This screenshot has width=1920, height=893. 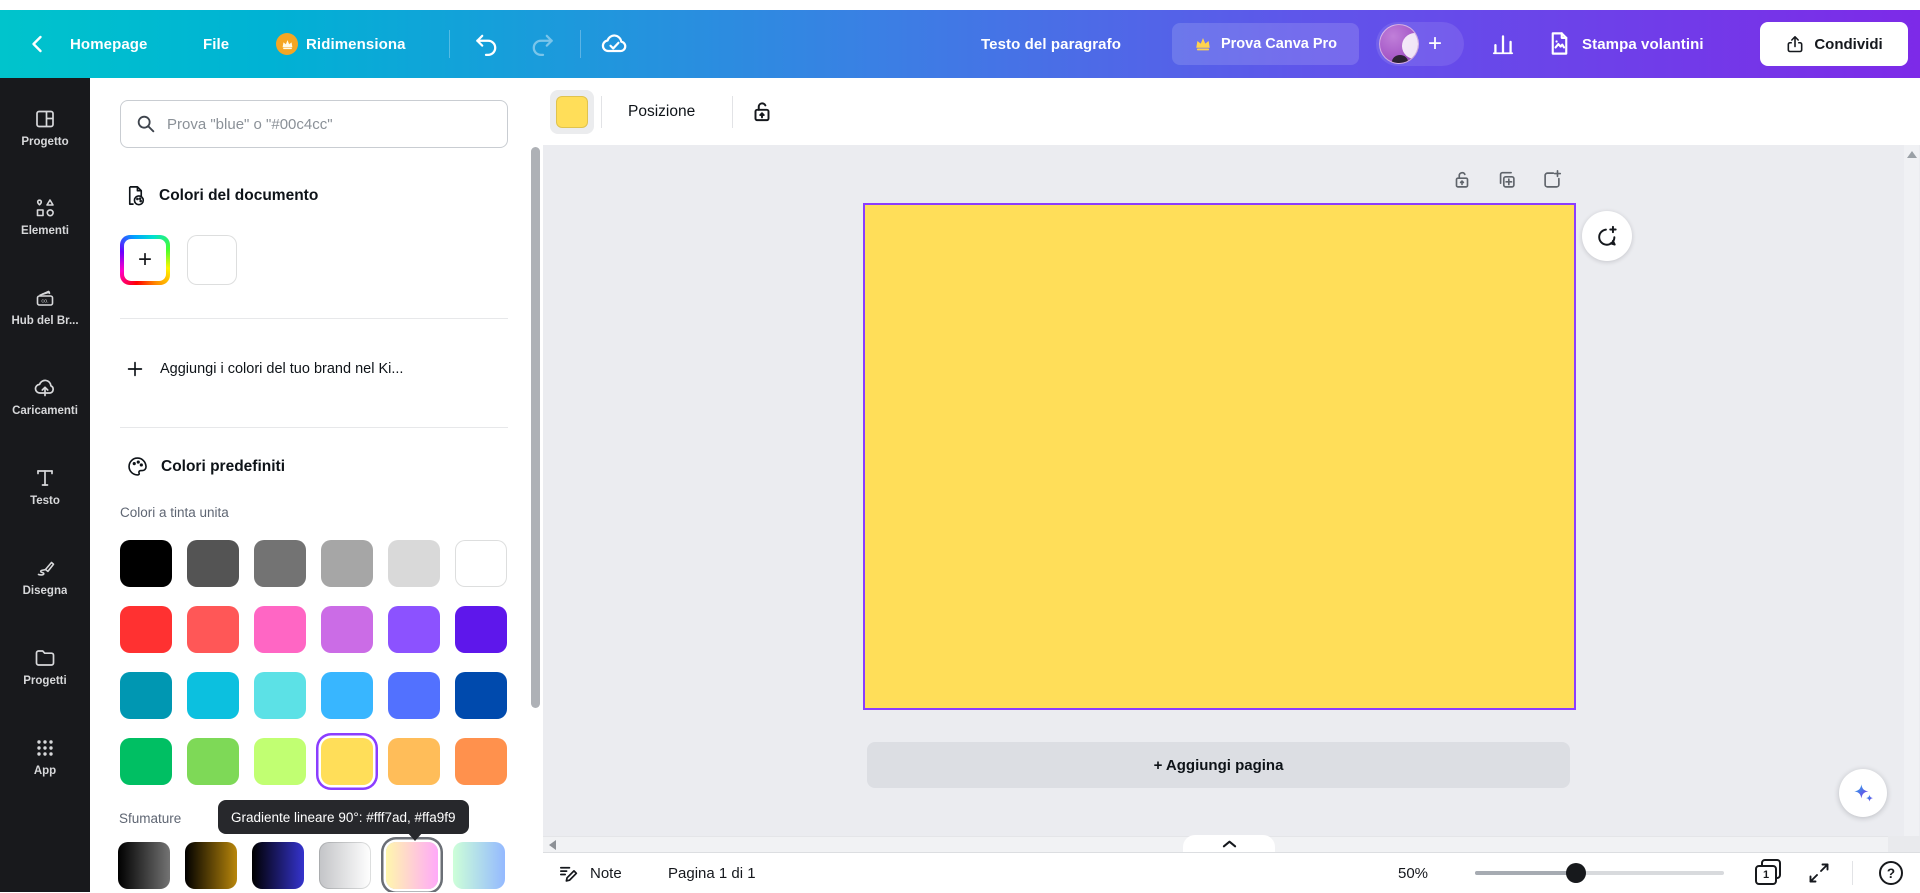 I want to click on print-flyers-button: Stampa volantini, so click(x=1643, y=44).